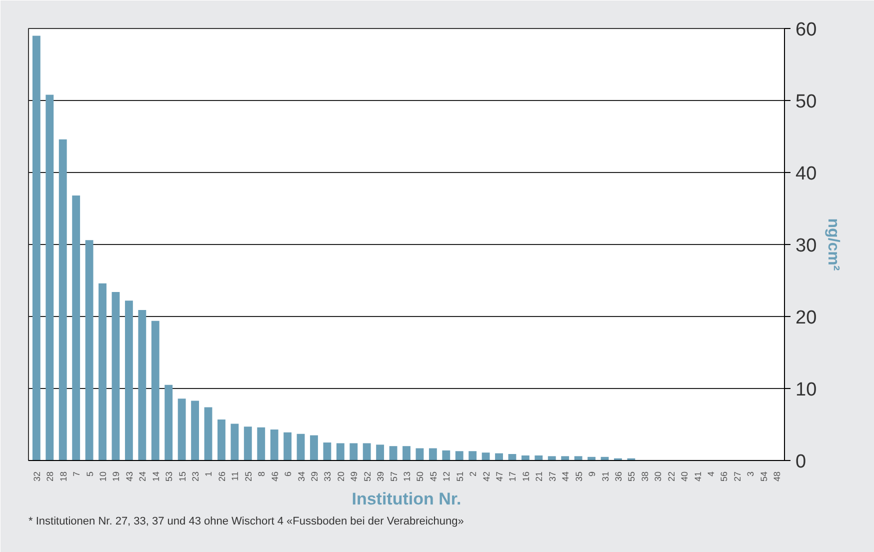 The height and width of the screenshot is (552, 874). Describe the element at coordinates (37, 476) in the screenshot. I see `x-tick-label: 32` at that location.